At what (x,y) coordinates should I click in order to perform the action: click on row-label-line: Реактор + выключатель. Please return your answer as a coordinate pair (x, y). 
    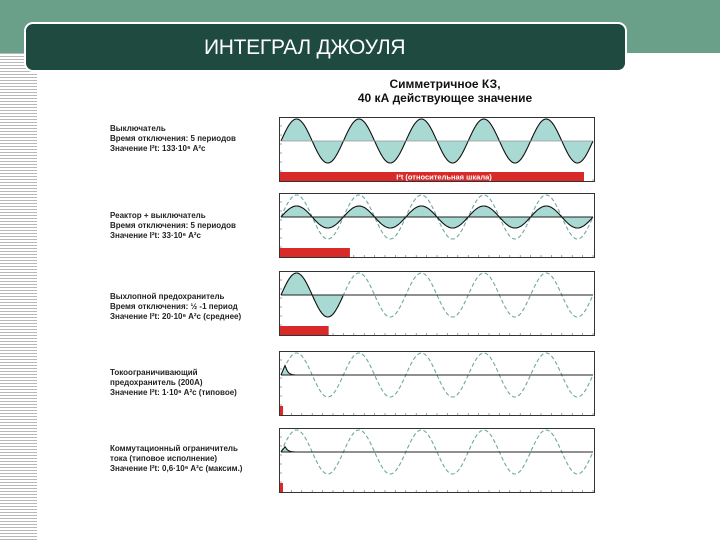
    Looking at the image, I should click on (158, 215).